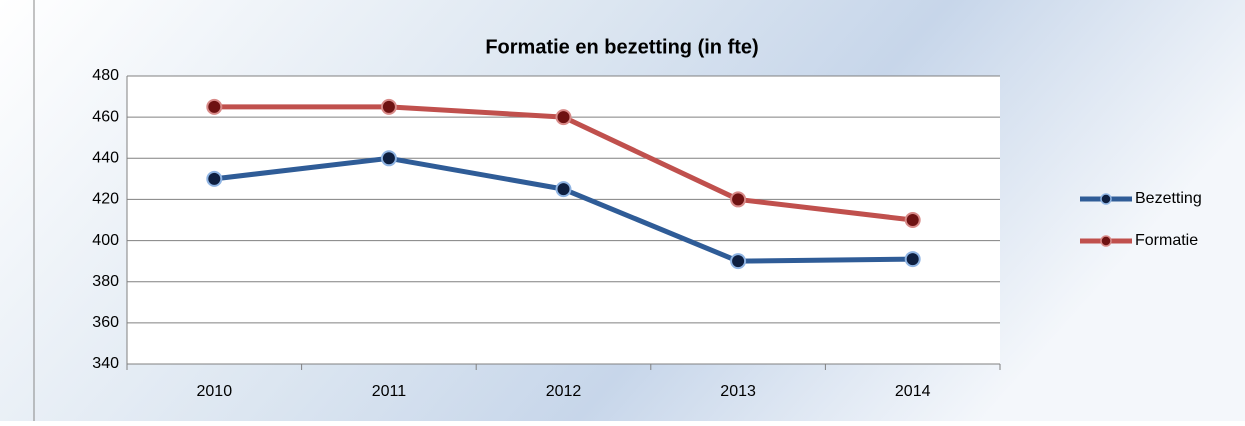  What do you see at coordinates (1168, 198) in the screenshot?
I see `legend-label: Bezetting` at bounding box center [1168, 198].